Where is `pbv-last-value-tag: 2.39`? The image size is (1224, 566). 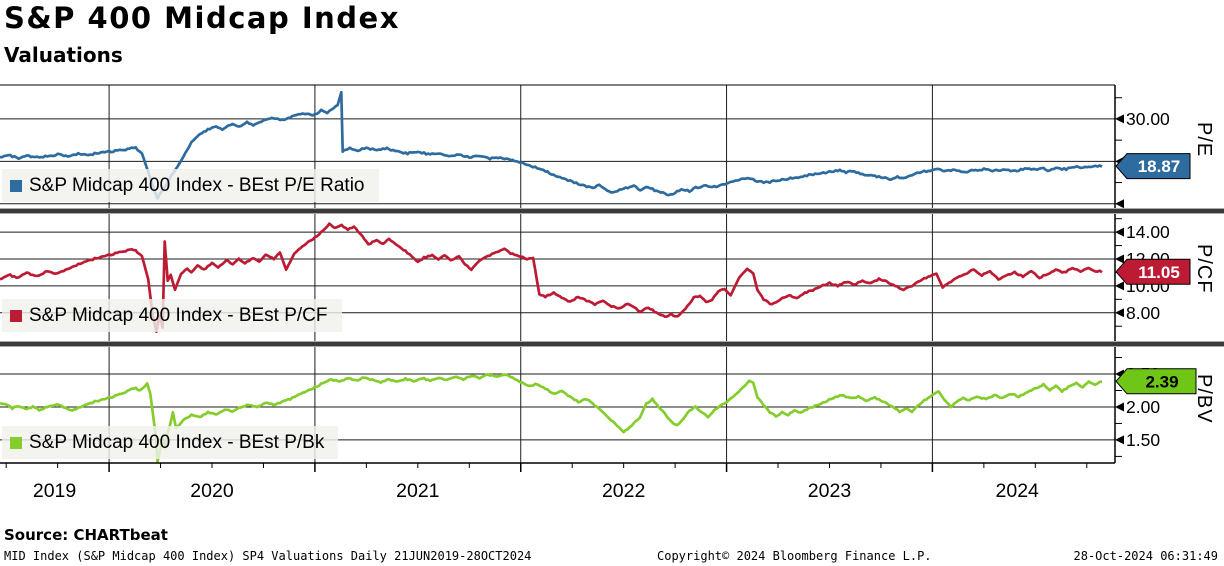
pbv-last-value-tag: 2.39 is located at coordinates (1156, 381).